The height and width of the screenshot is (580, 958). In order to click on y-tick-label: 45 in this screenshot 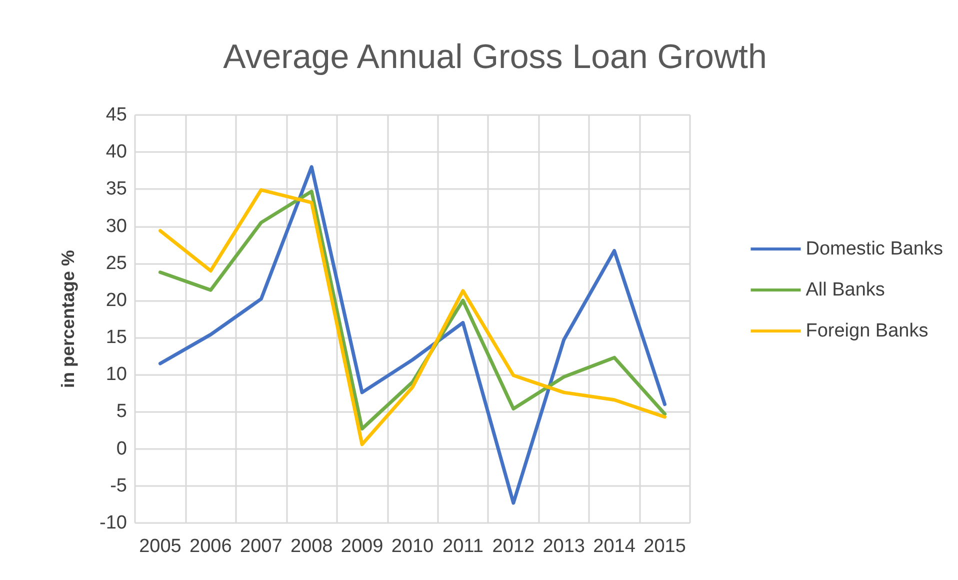, I will do `click(116, 115)`.